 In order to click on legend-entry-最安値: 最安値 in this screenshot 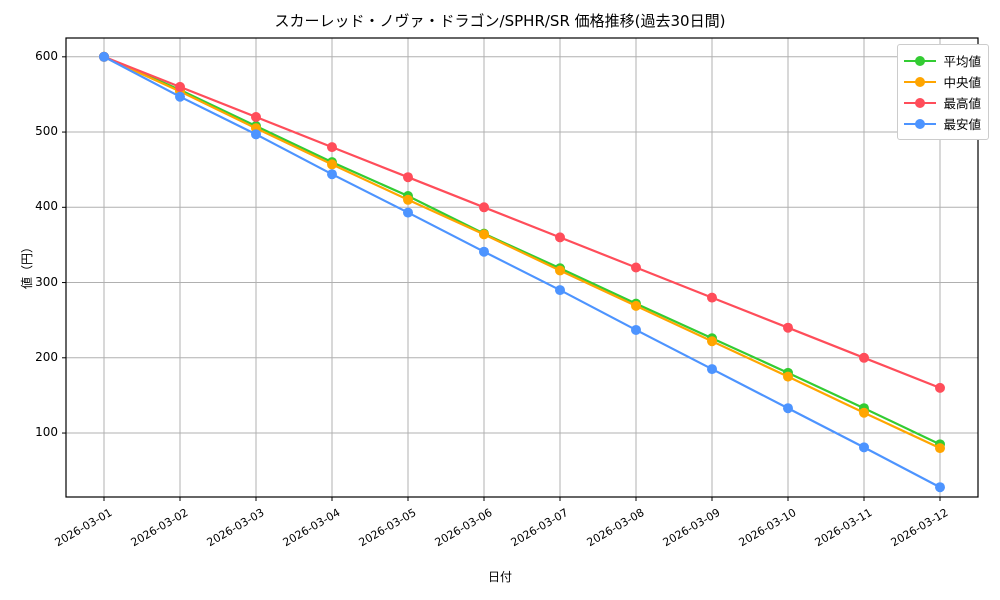, I will do `click(942, 123)`.